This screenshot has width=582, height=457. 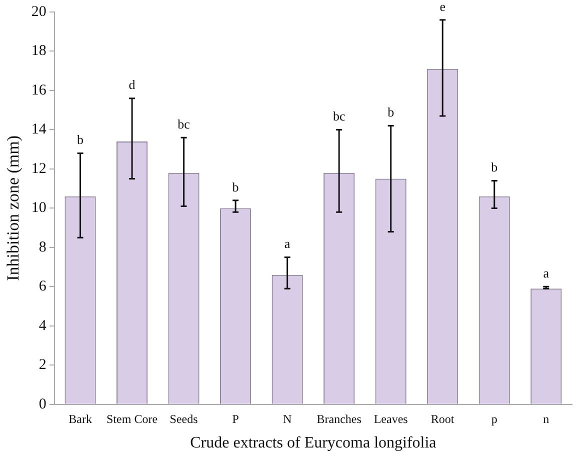 What do you see at coordinates (42, 286) in the screenshot?
I see `y-tick-label: 6` at bounding box center [42, 286].